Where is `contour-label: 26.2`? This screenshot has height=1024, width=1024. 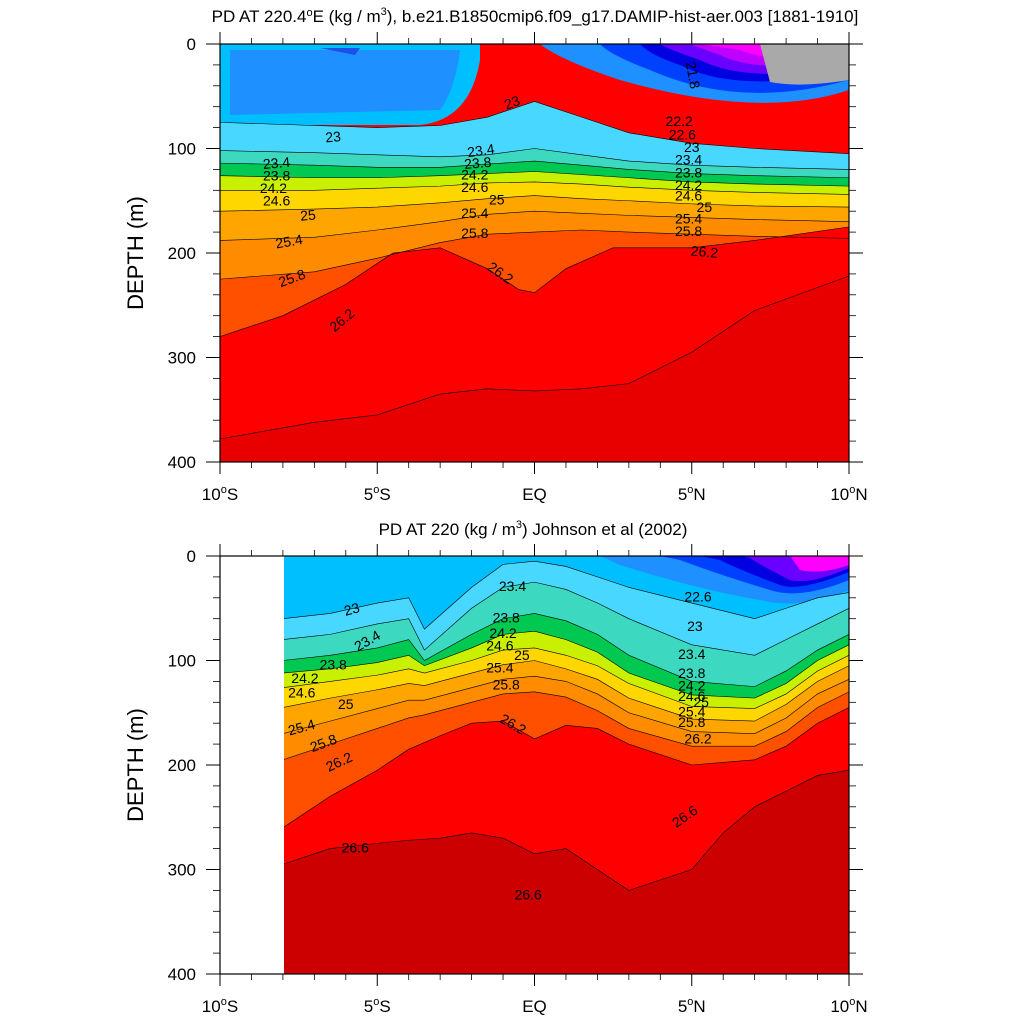 contour-label: 26.2 is located at coordinates (704, 252).